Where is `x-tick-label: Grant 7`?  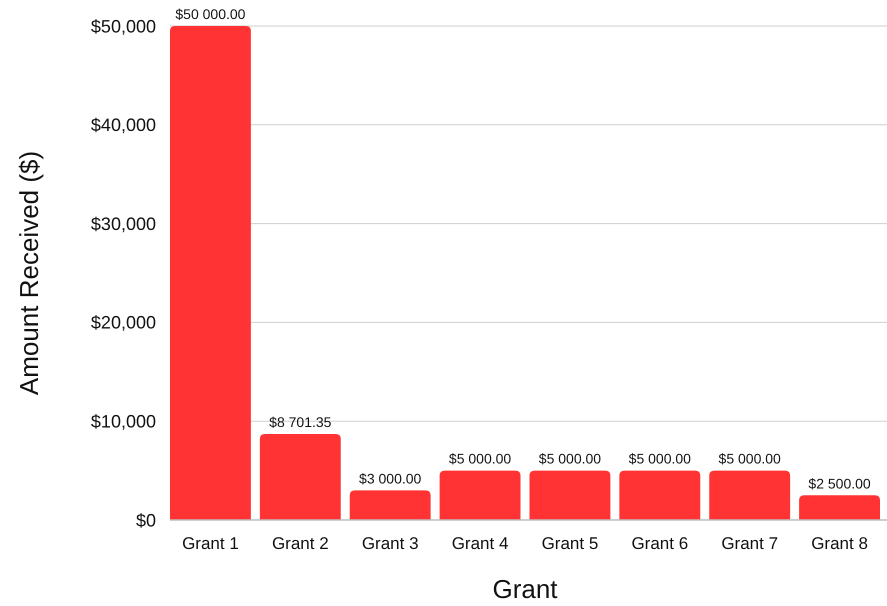
x-tick-label: Grant 7 is located at coordinates (749, 543).